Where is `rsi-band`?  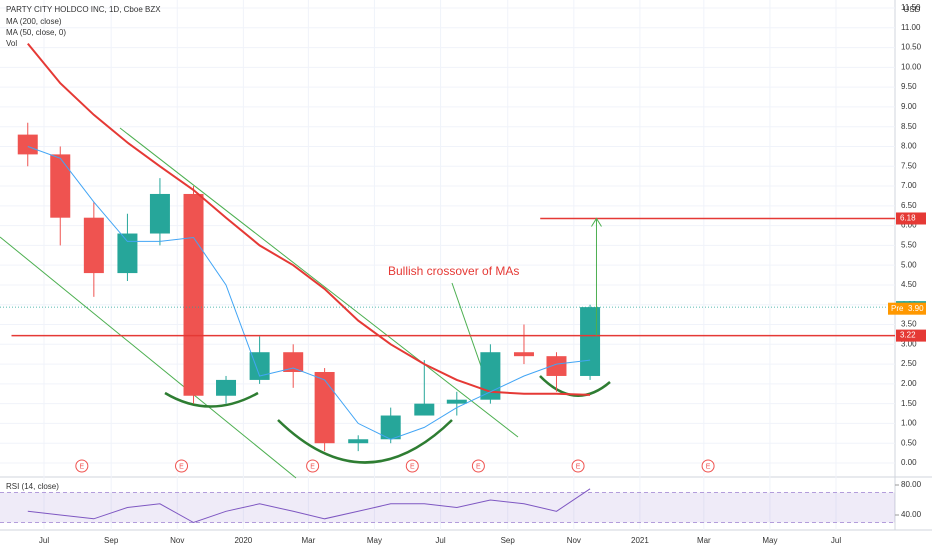 rsi-band is located at coordinates (447, 507).